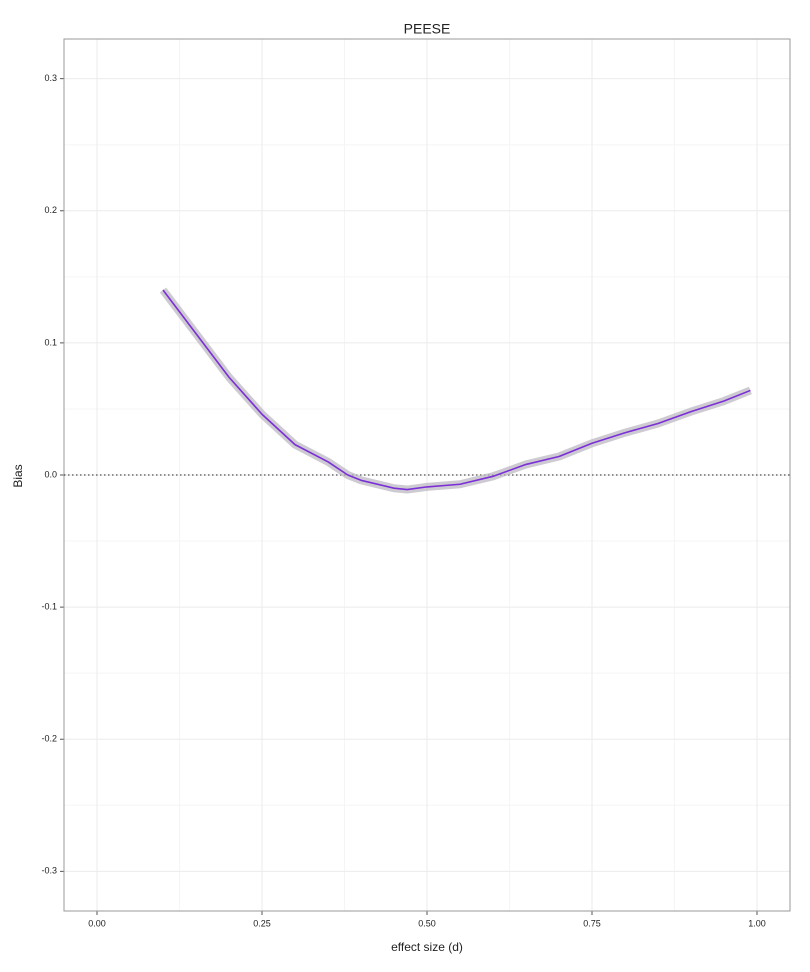 This screenshot has height=972, width=810. Describe the element at coordinates (427, 923) in the screenshot. I see `x-tick-label: 0.50` at that location.